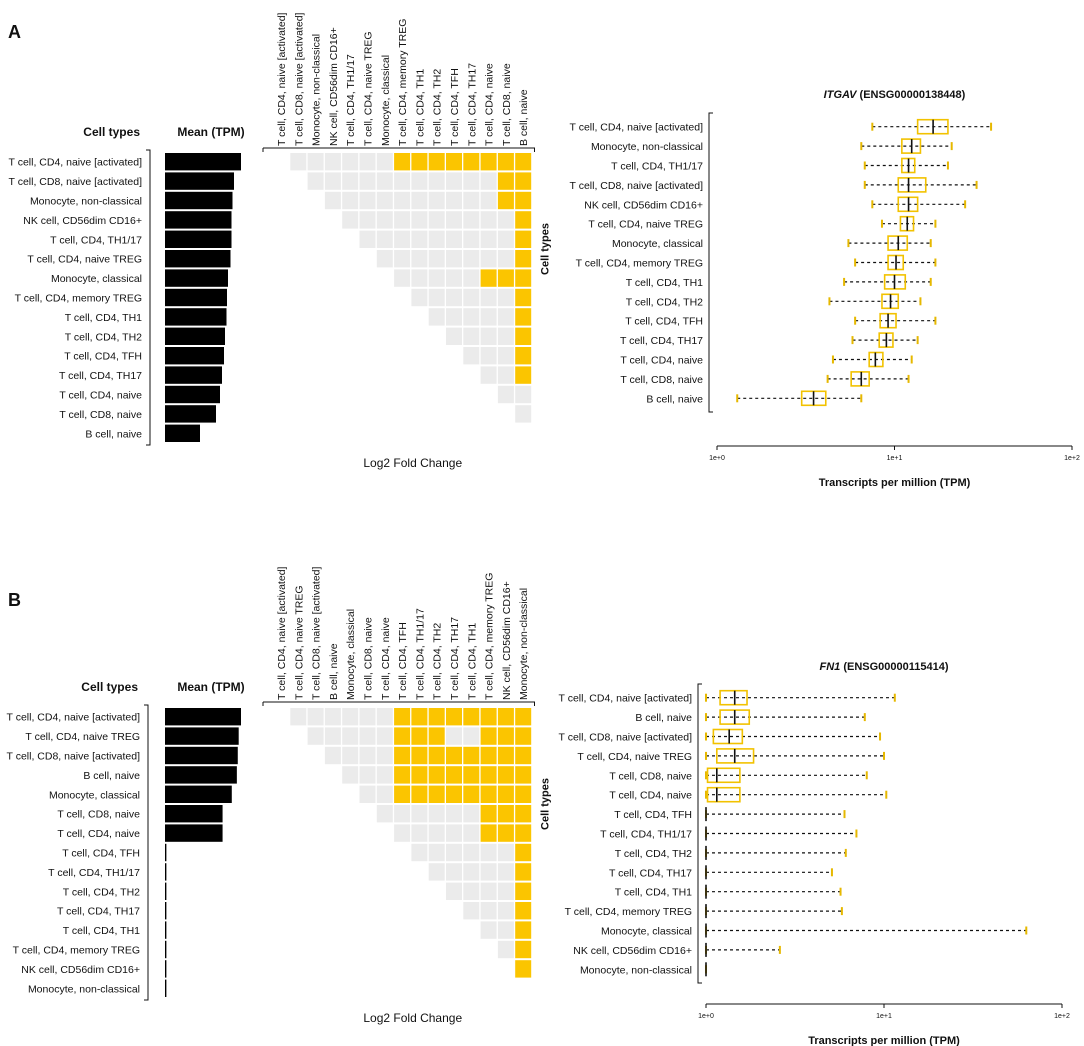  Describe the element at coordinates (14, 600) in the screenshot. I see `panel-letter: B` at that location.